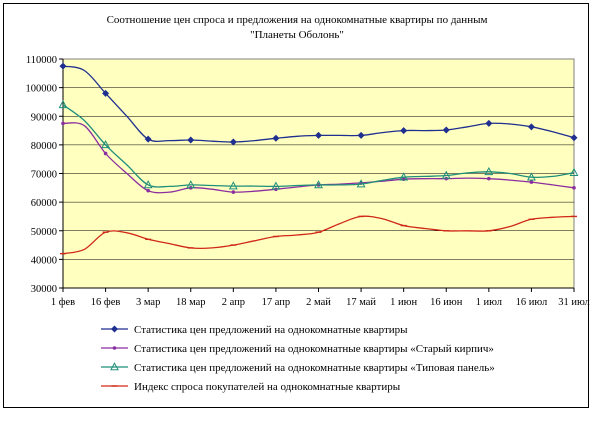  Describe the element at coordinates (44, 117) in the screenshot. I see `y-tick-label: 90000` at that location.